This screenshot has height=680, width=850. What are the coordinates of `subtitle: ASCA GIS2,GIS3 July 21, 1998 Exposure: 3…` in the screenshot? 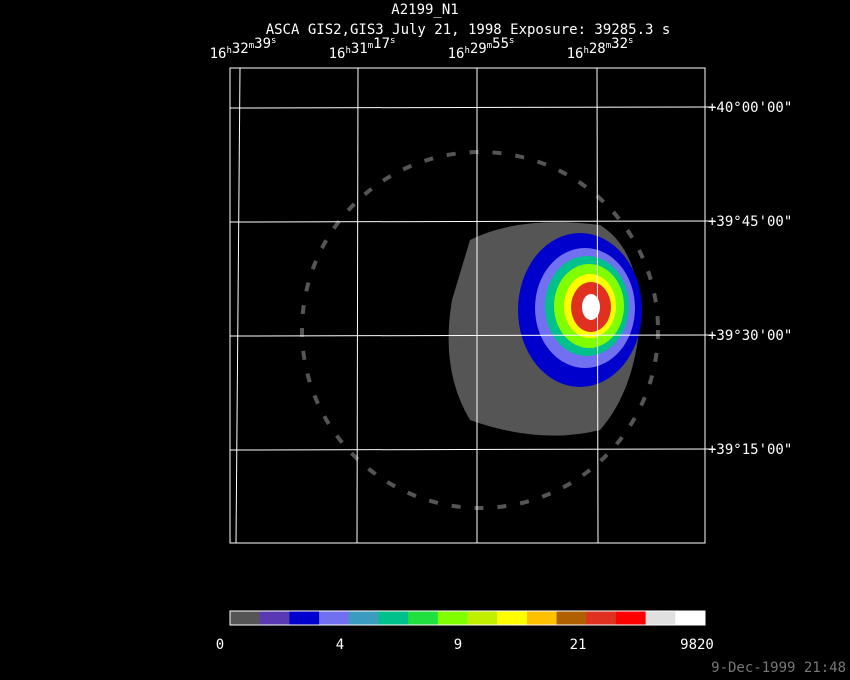 It's located at (468, 30).